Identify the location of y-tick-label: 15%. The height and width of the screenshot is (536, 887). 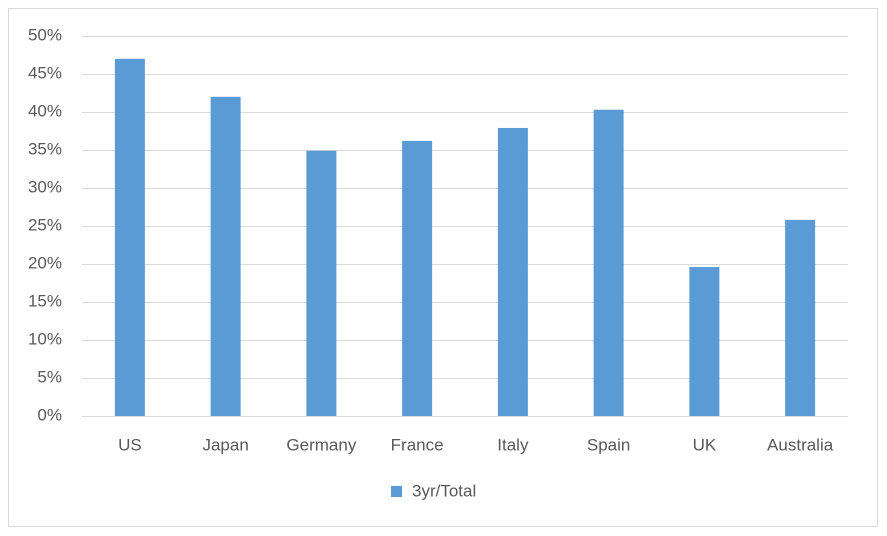
(45, 300).